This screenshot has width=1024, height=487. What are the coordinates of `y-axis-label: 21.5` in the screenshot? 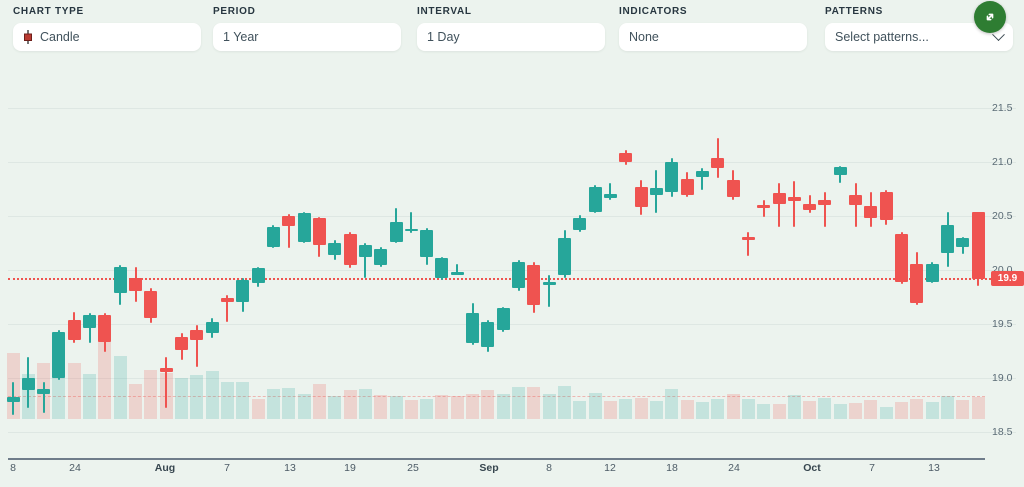 It's located at (1002, 108).